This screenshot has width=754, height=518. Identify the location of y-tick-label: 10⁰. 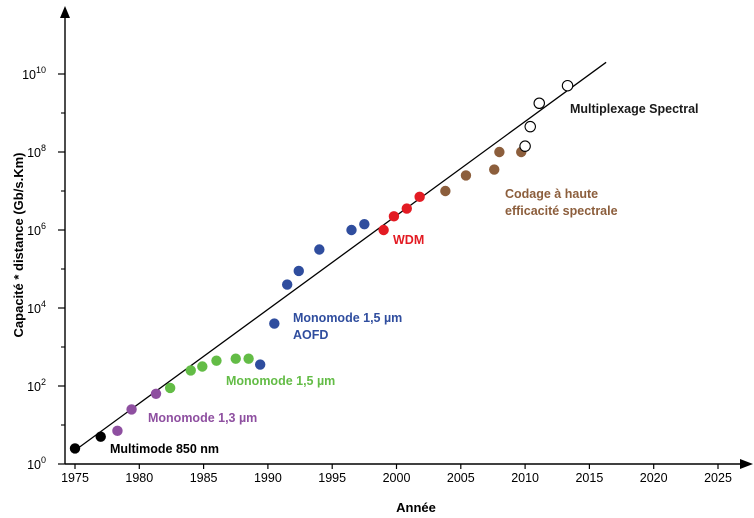
(36, 463).